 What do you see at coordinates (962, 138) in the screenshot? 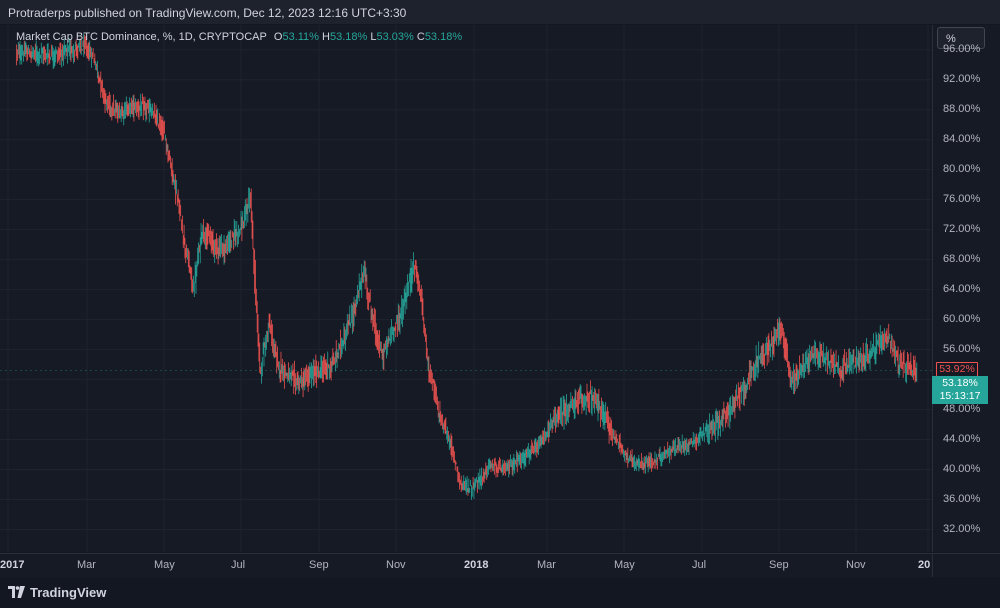
I see `price-tick-label: 84.00%` at bounding box center [962, 138].